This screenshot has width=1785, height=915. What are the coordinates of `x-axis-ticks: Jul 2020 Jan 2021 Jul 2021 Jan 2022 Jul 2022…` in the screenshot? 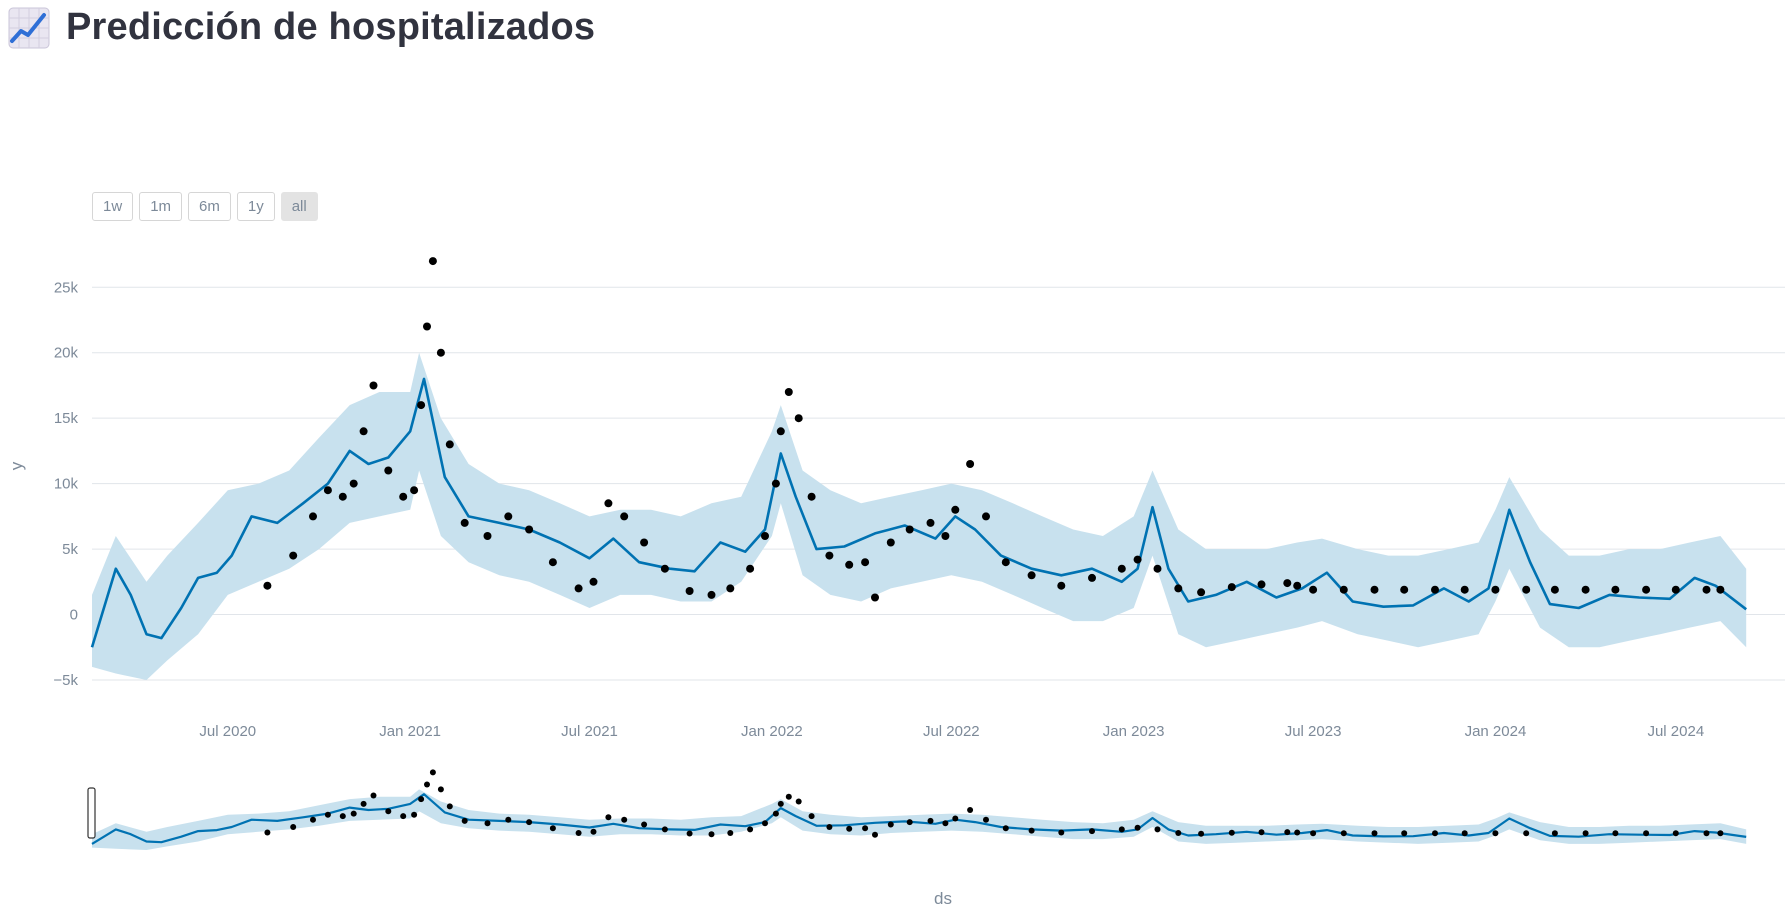 It's located at (951, 731).